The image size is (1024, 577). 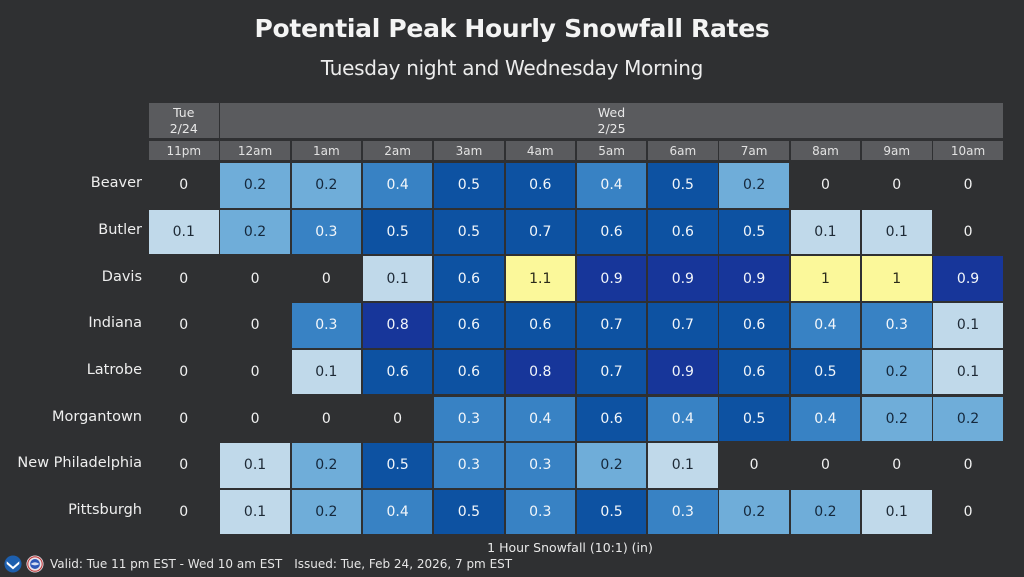 What do you see at coordinates (35, 564) in the screenshot?
I see `nws-logo-icon` at bounding box center [35, 564].